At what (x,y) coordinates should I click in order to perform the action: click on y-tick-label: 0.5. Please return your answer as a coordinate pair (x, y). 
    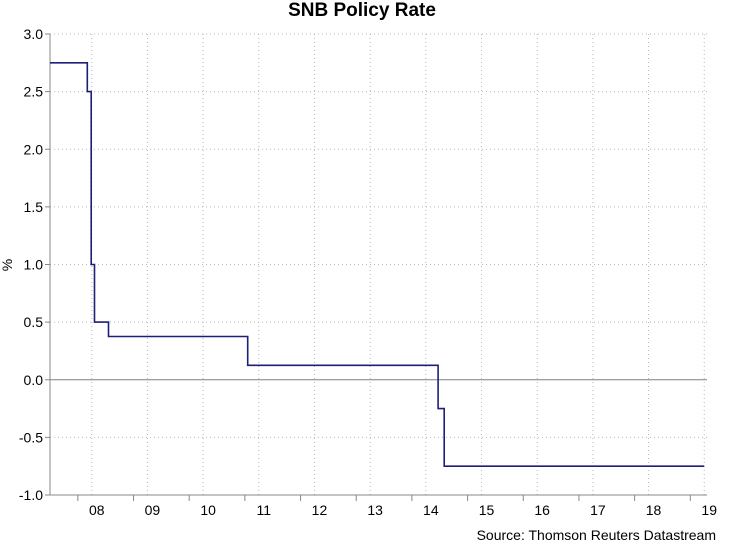
    Looking at the image, I should click on (34, 322).